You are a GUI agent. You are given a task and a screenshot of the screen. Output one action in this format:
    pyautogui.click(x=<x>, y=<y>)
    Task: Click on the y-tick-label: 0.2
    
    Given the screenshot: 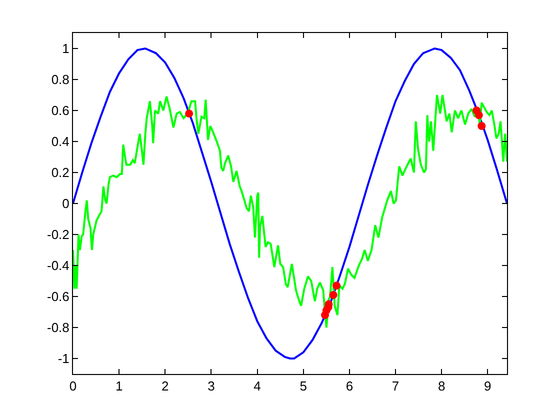 What is the action you would take?
    pyautogui.click(x=60, y=172)
    